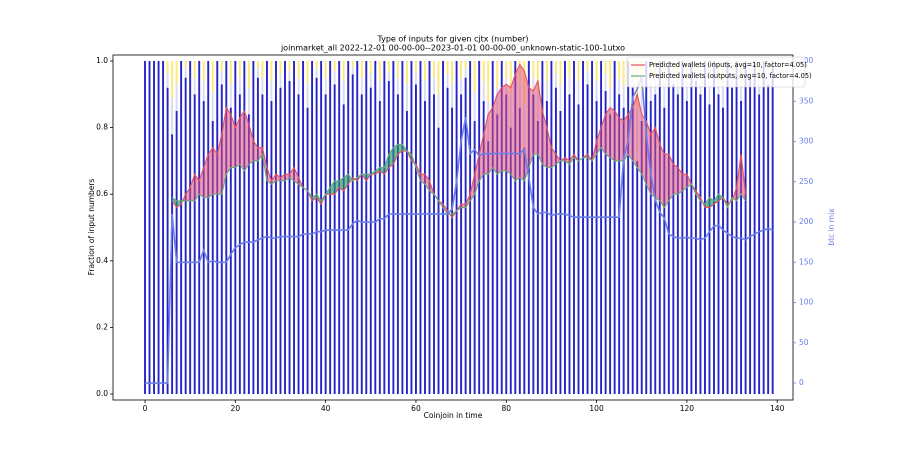 The height and width of the screenshot is (454, 900). I want to click on y-tick-label: 0.4, so click(102, 260).